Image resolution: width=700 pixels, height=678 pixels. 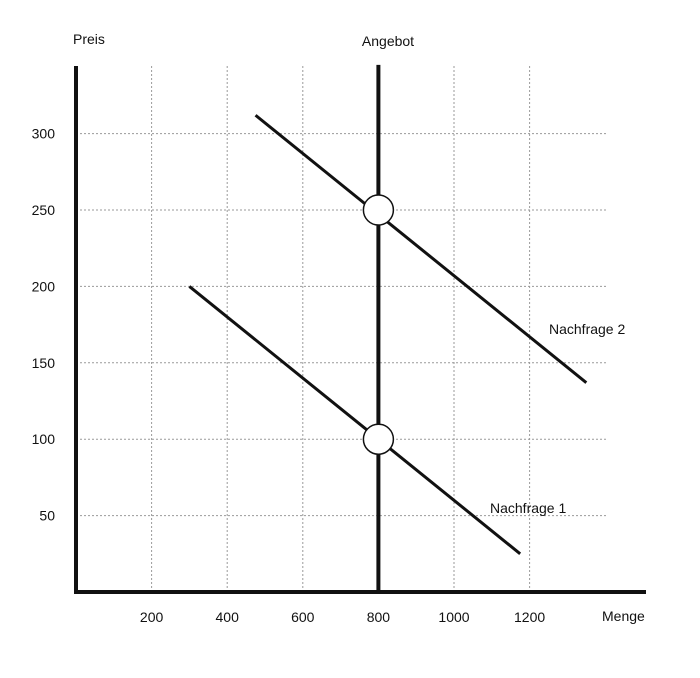 I want to click on y-tick-label: 150, so click(x=44, y=363).